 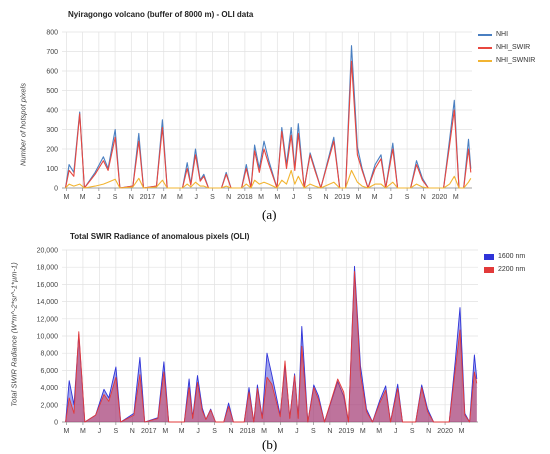 I want to click on chart-legend: 1600 nm 2200 nm, so click(x=504, y=263).